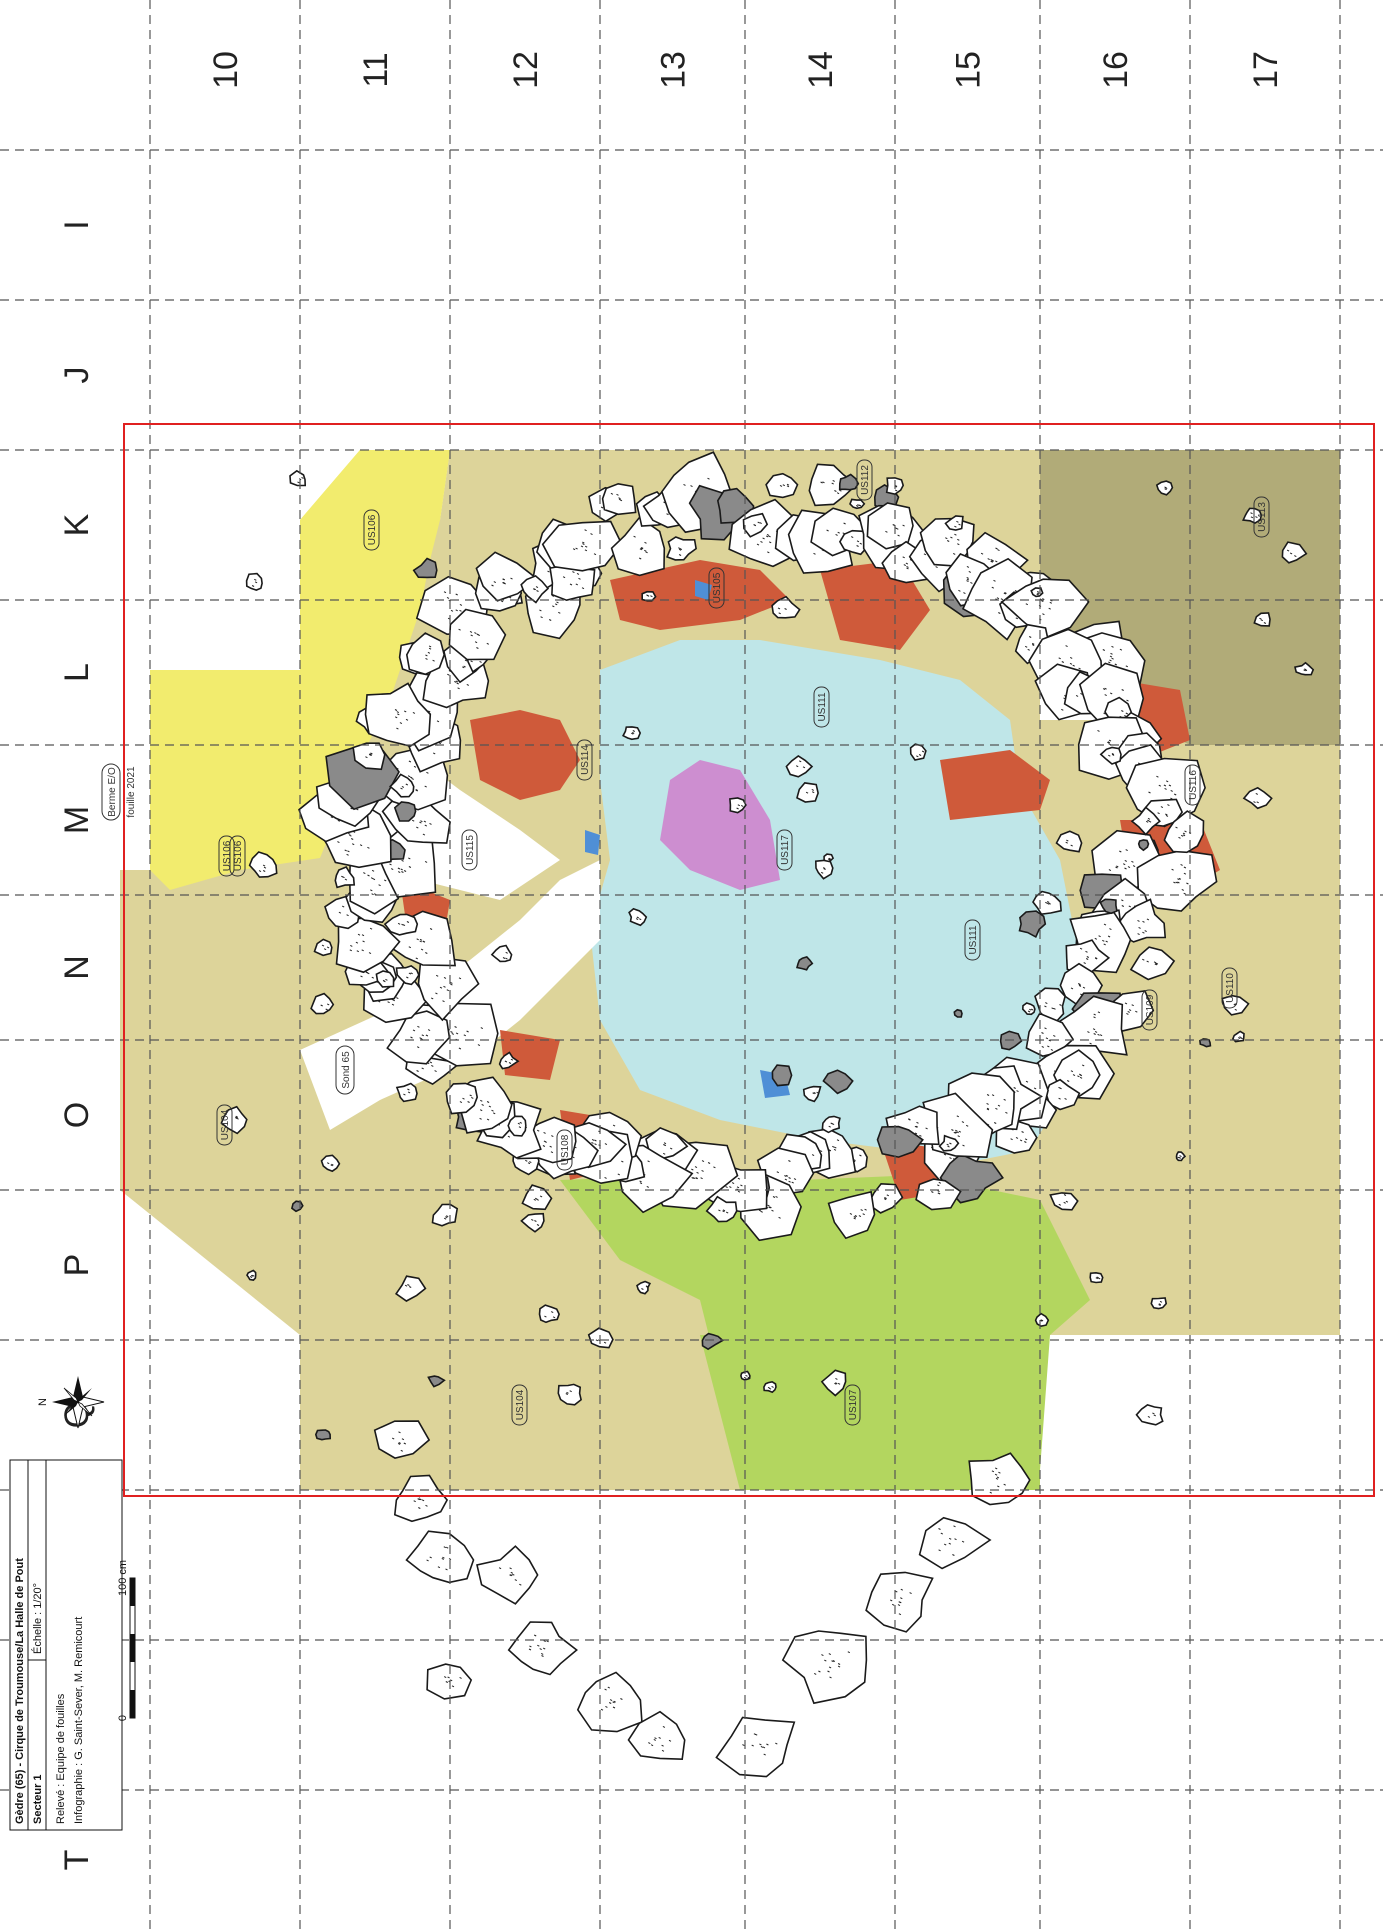  Describe the element at coordinates (870, 1412) in the screenshot. I see `zone-green-bottom` at that location.